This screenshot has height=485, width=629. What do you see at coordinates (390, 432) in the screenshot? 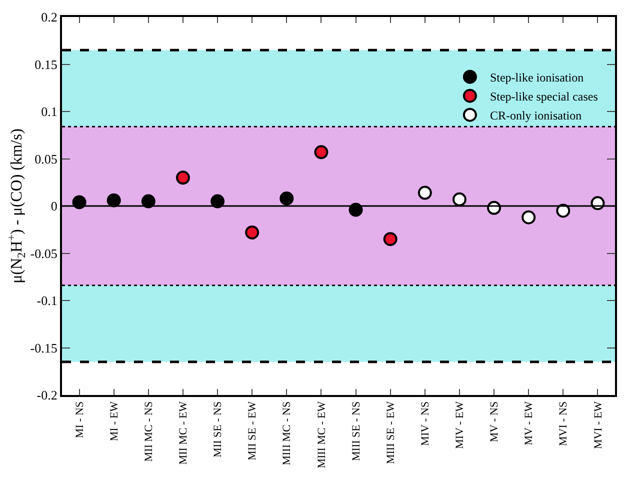
I see `x-tick-label: MIII SE - EW` at bounding box center [390, 432].